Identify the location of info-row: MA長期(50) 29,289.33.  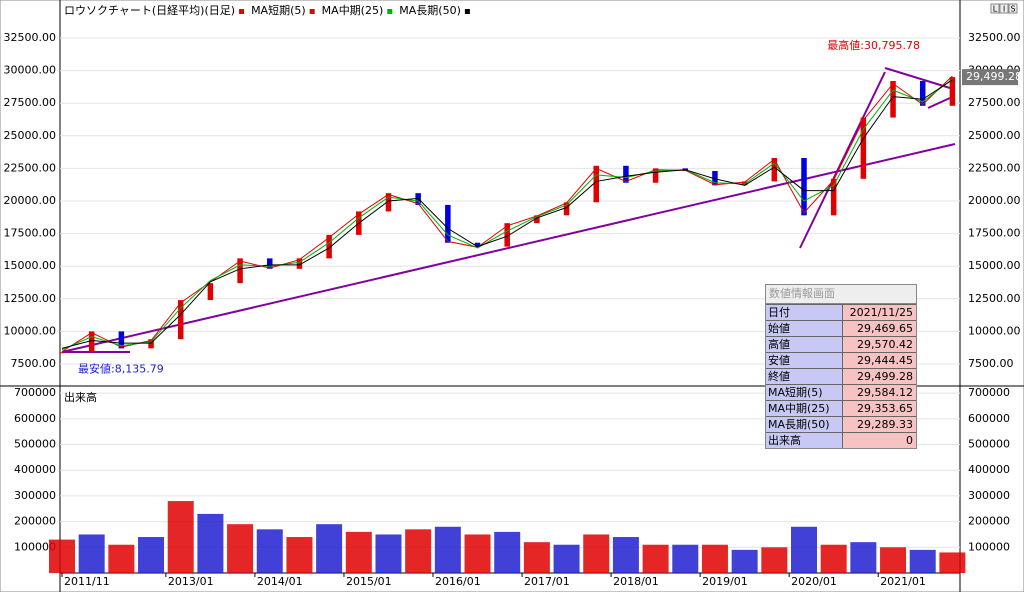
(841, 424).